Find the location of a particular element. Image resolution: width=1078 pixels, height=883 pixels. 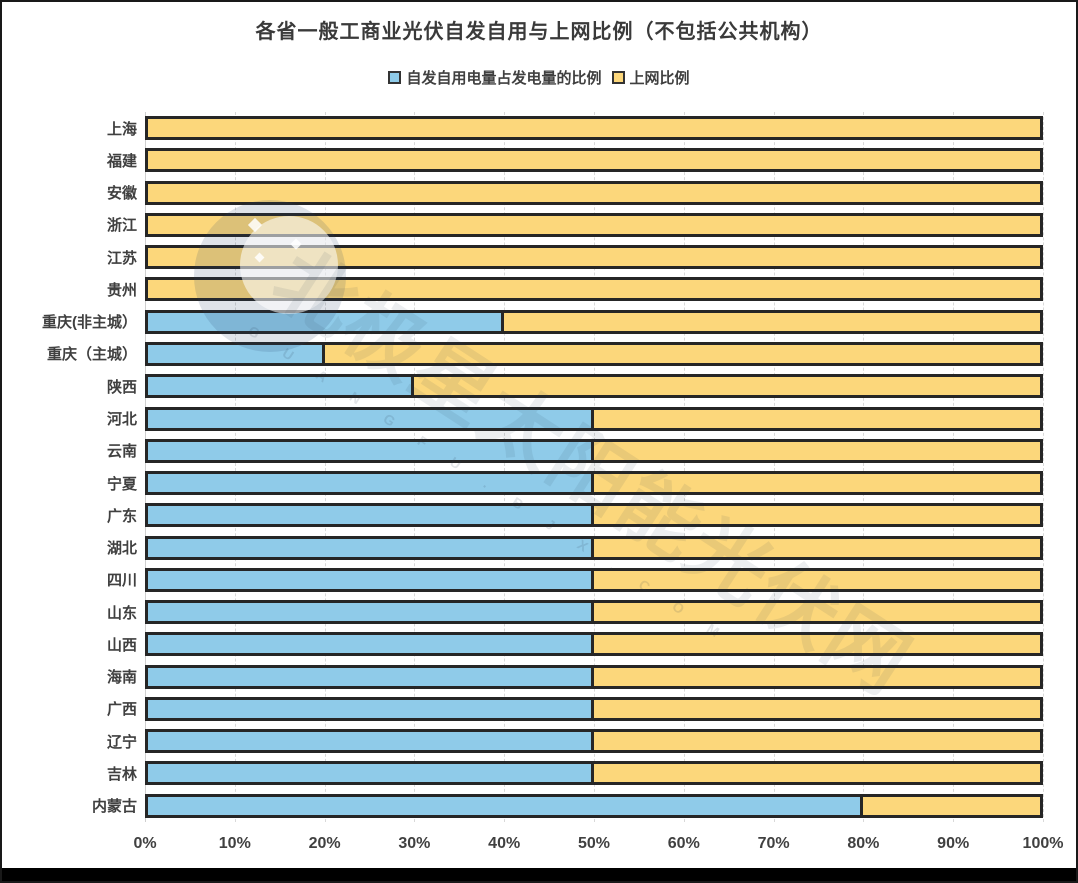

legend-swatch-grid is located at coordinates (618, 77).